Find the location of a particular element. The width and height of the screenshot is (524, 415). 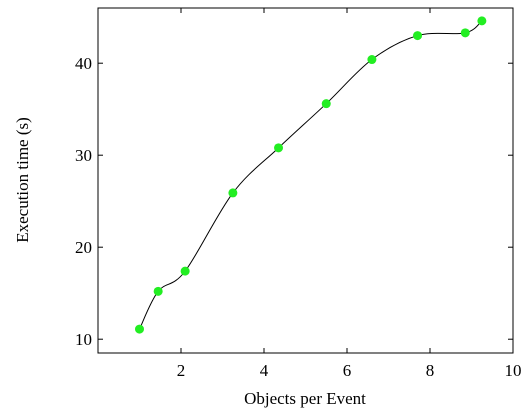

x-tick-label: 2 is located at coordinates (181, 370).